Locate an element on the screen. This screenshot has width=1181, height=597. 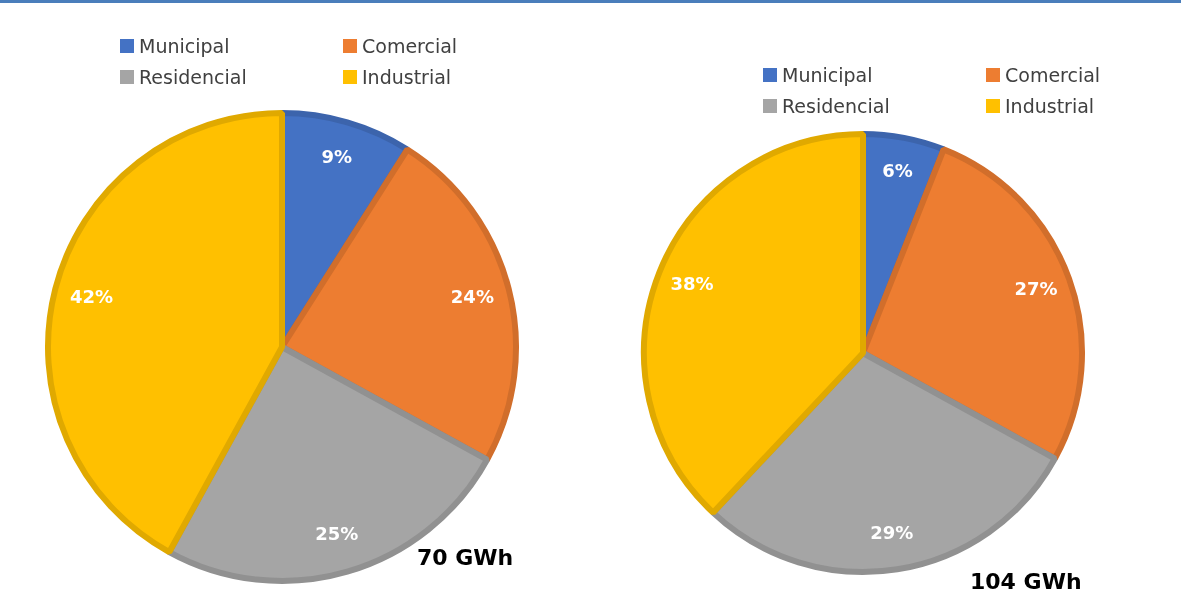
data-label: 25% is located at coordinates (337, 534).